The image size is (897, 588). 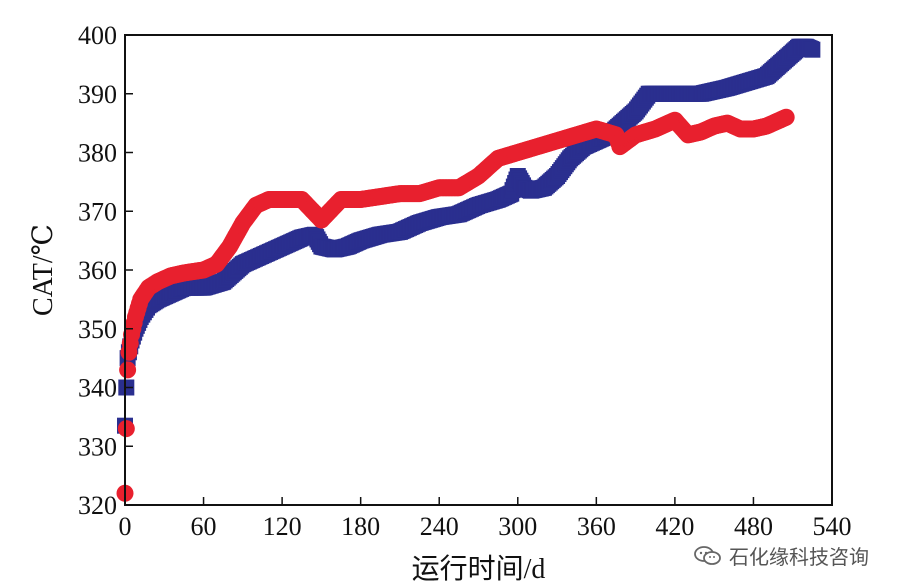 What do you see at coordinates (97, 446) in the screenshot?
I see `y-tick-label: 330` at bounding box center [97, 446].